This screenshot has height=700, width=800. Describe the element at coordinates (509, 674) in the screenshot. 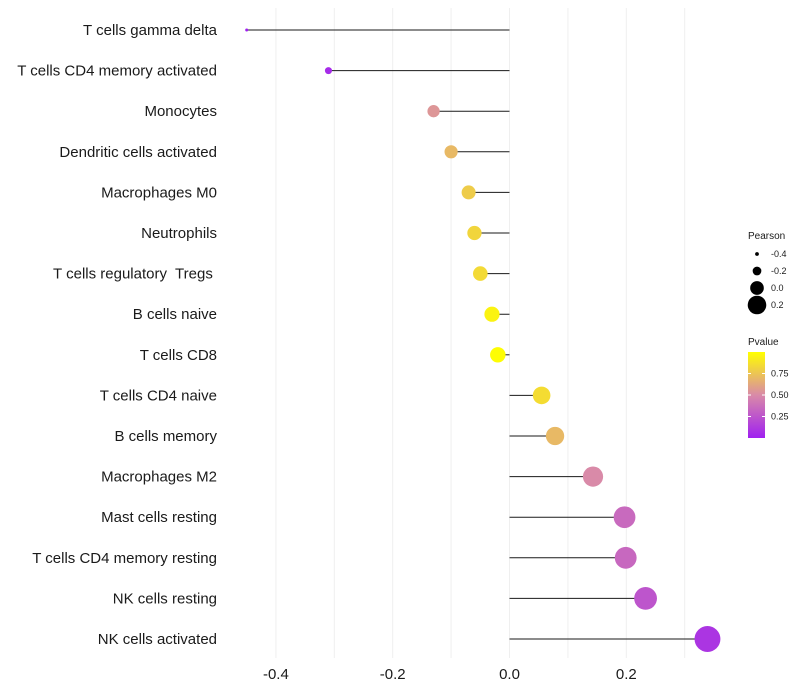

I see `x-tick-label: 0.0` at that location.